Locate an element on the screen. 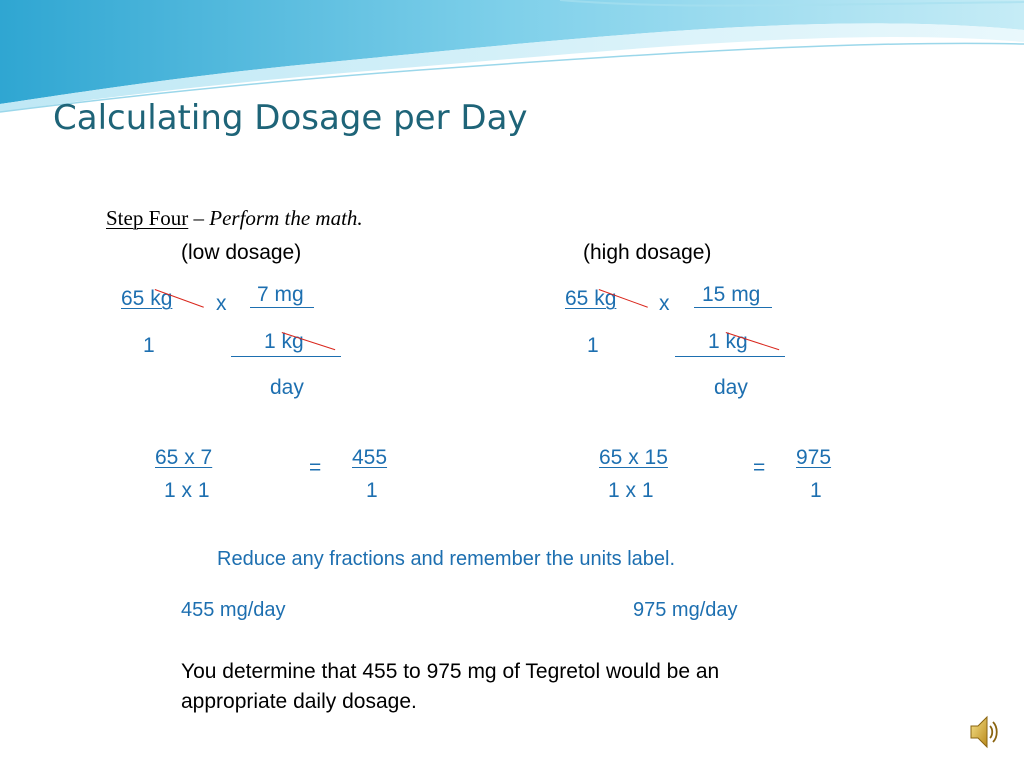 Image resolution: width=1024 pixels, height=768 pixels. low-denominator: 1 x 1 is located at coordinates (187, 490).